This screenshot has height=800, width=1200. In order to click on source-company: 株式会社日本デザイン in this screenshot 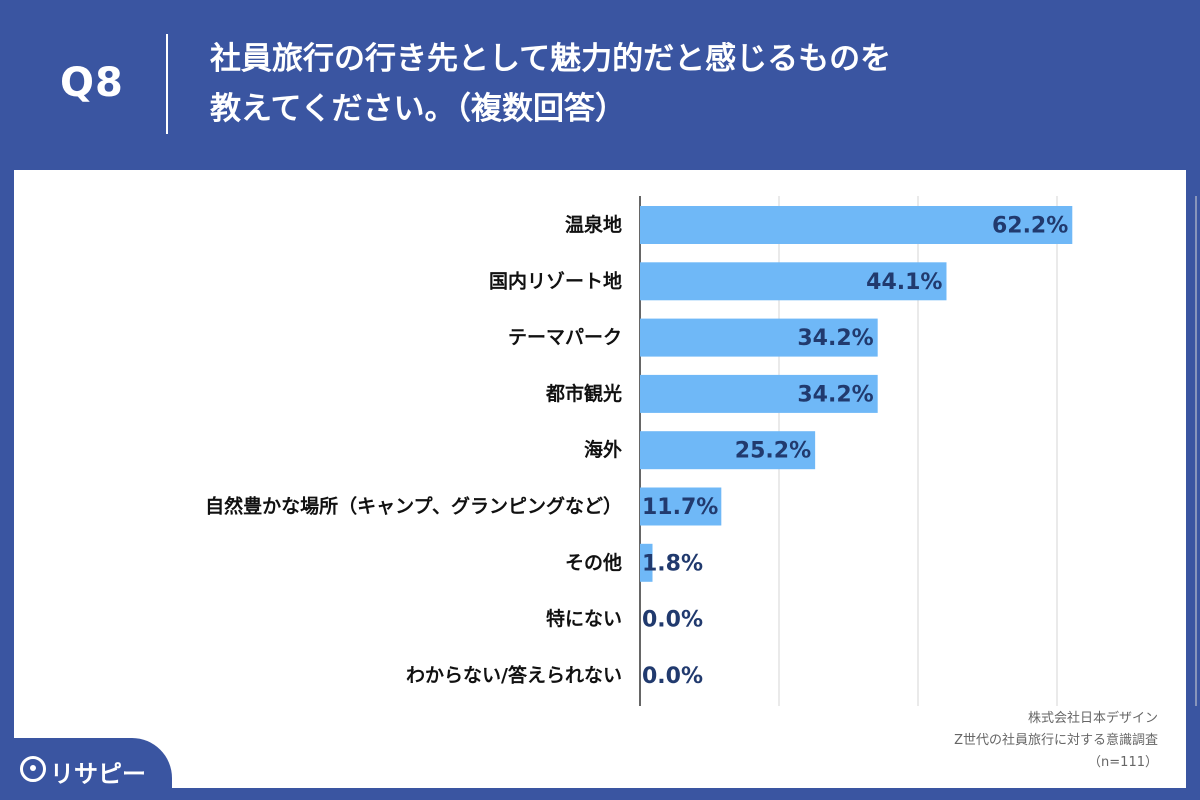, I will do `click(1092, 718)`.